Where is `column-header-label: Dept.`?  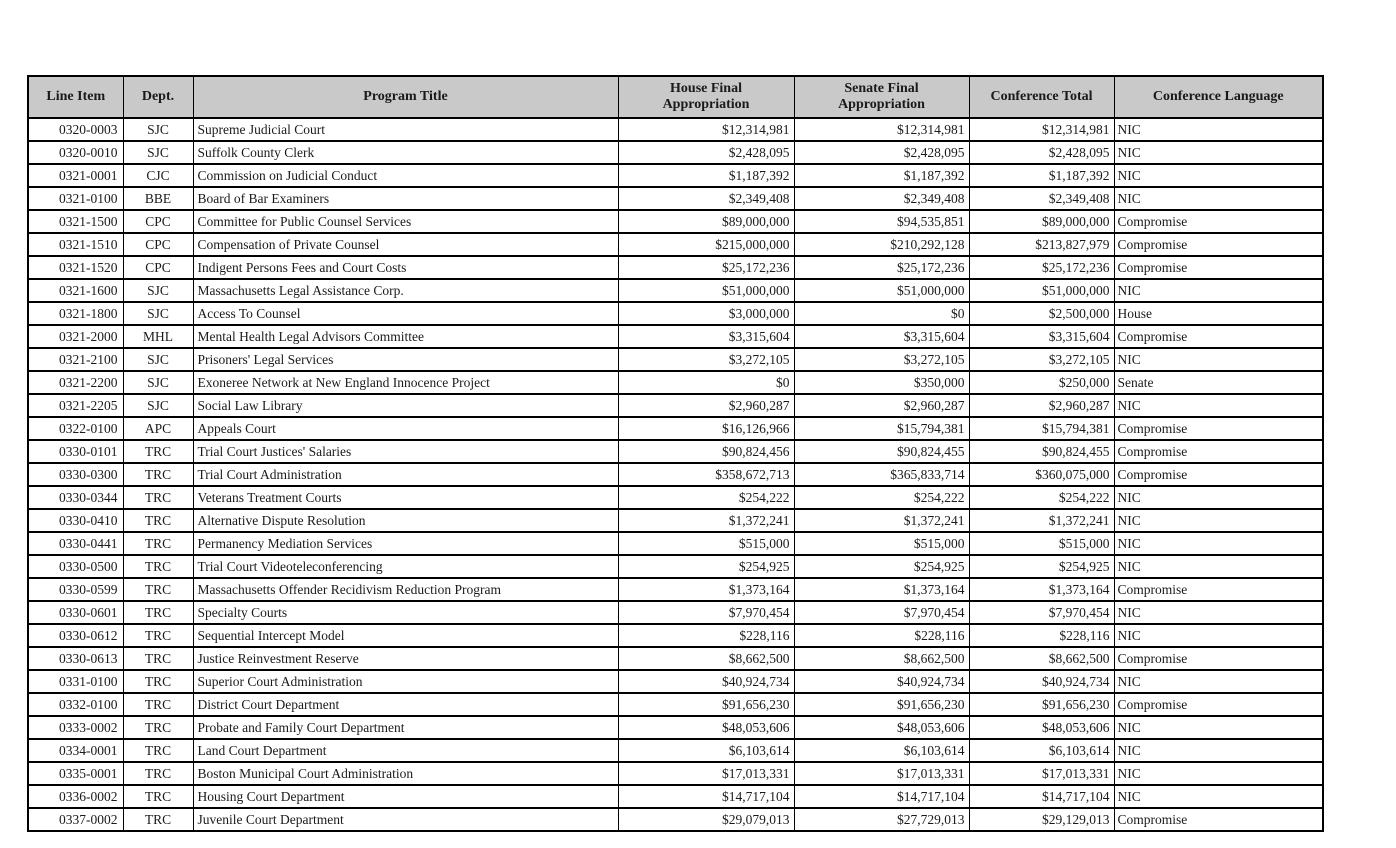
column-header-label: Dept. is located at coordinates (158, 96).